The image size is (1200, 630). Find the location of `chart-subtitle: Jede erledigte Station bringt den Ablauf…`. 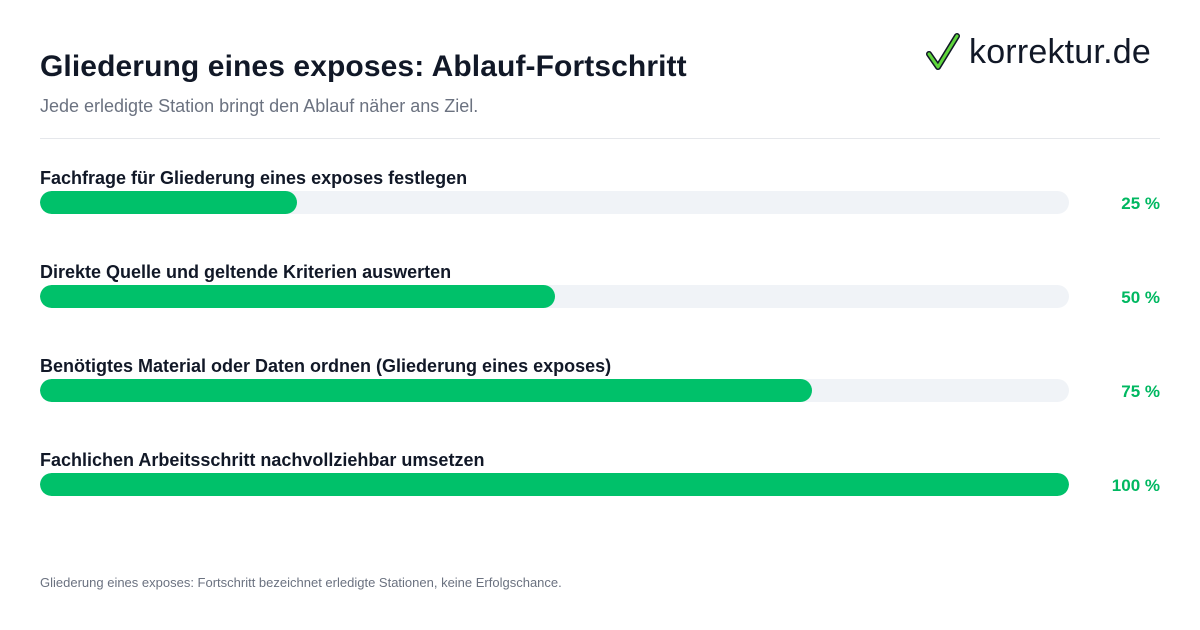

chart-subtitle: Jede erledigte Station bringt den Ablauf… is located at coordinates (259, 106).